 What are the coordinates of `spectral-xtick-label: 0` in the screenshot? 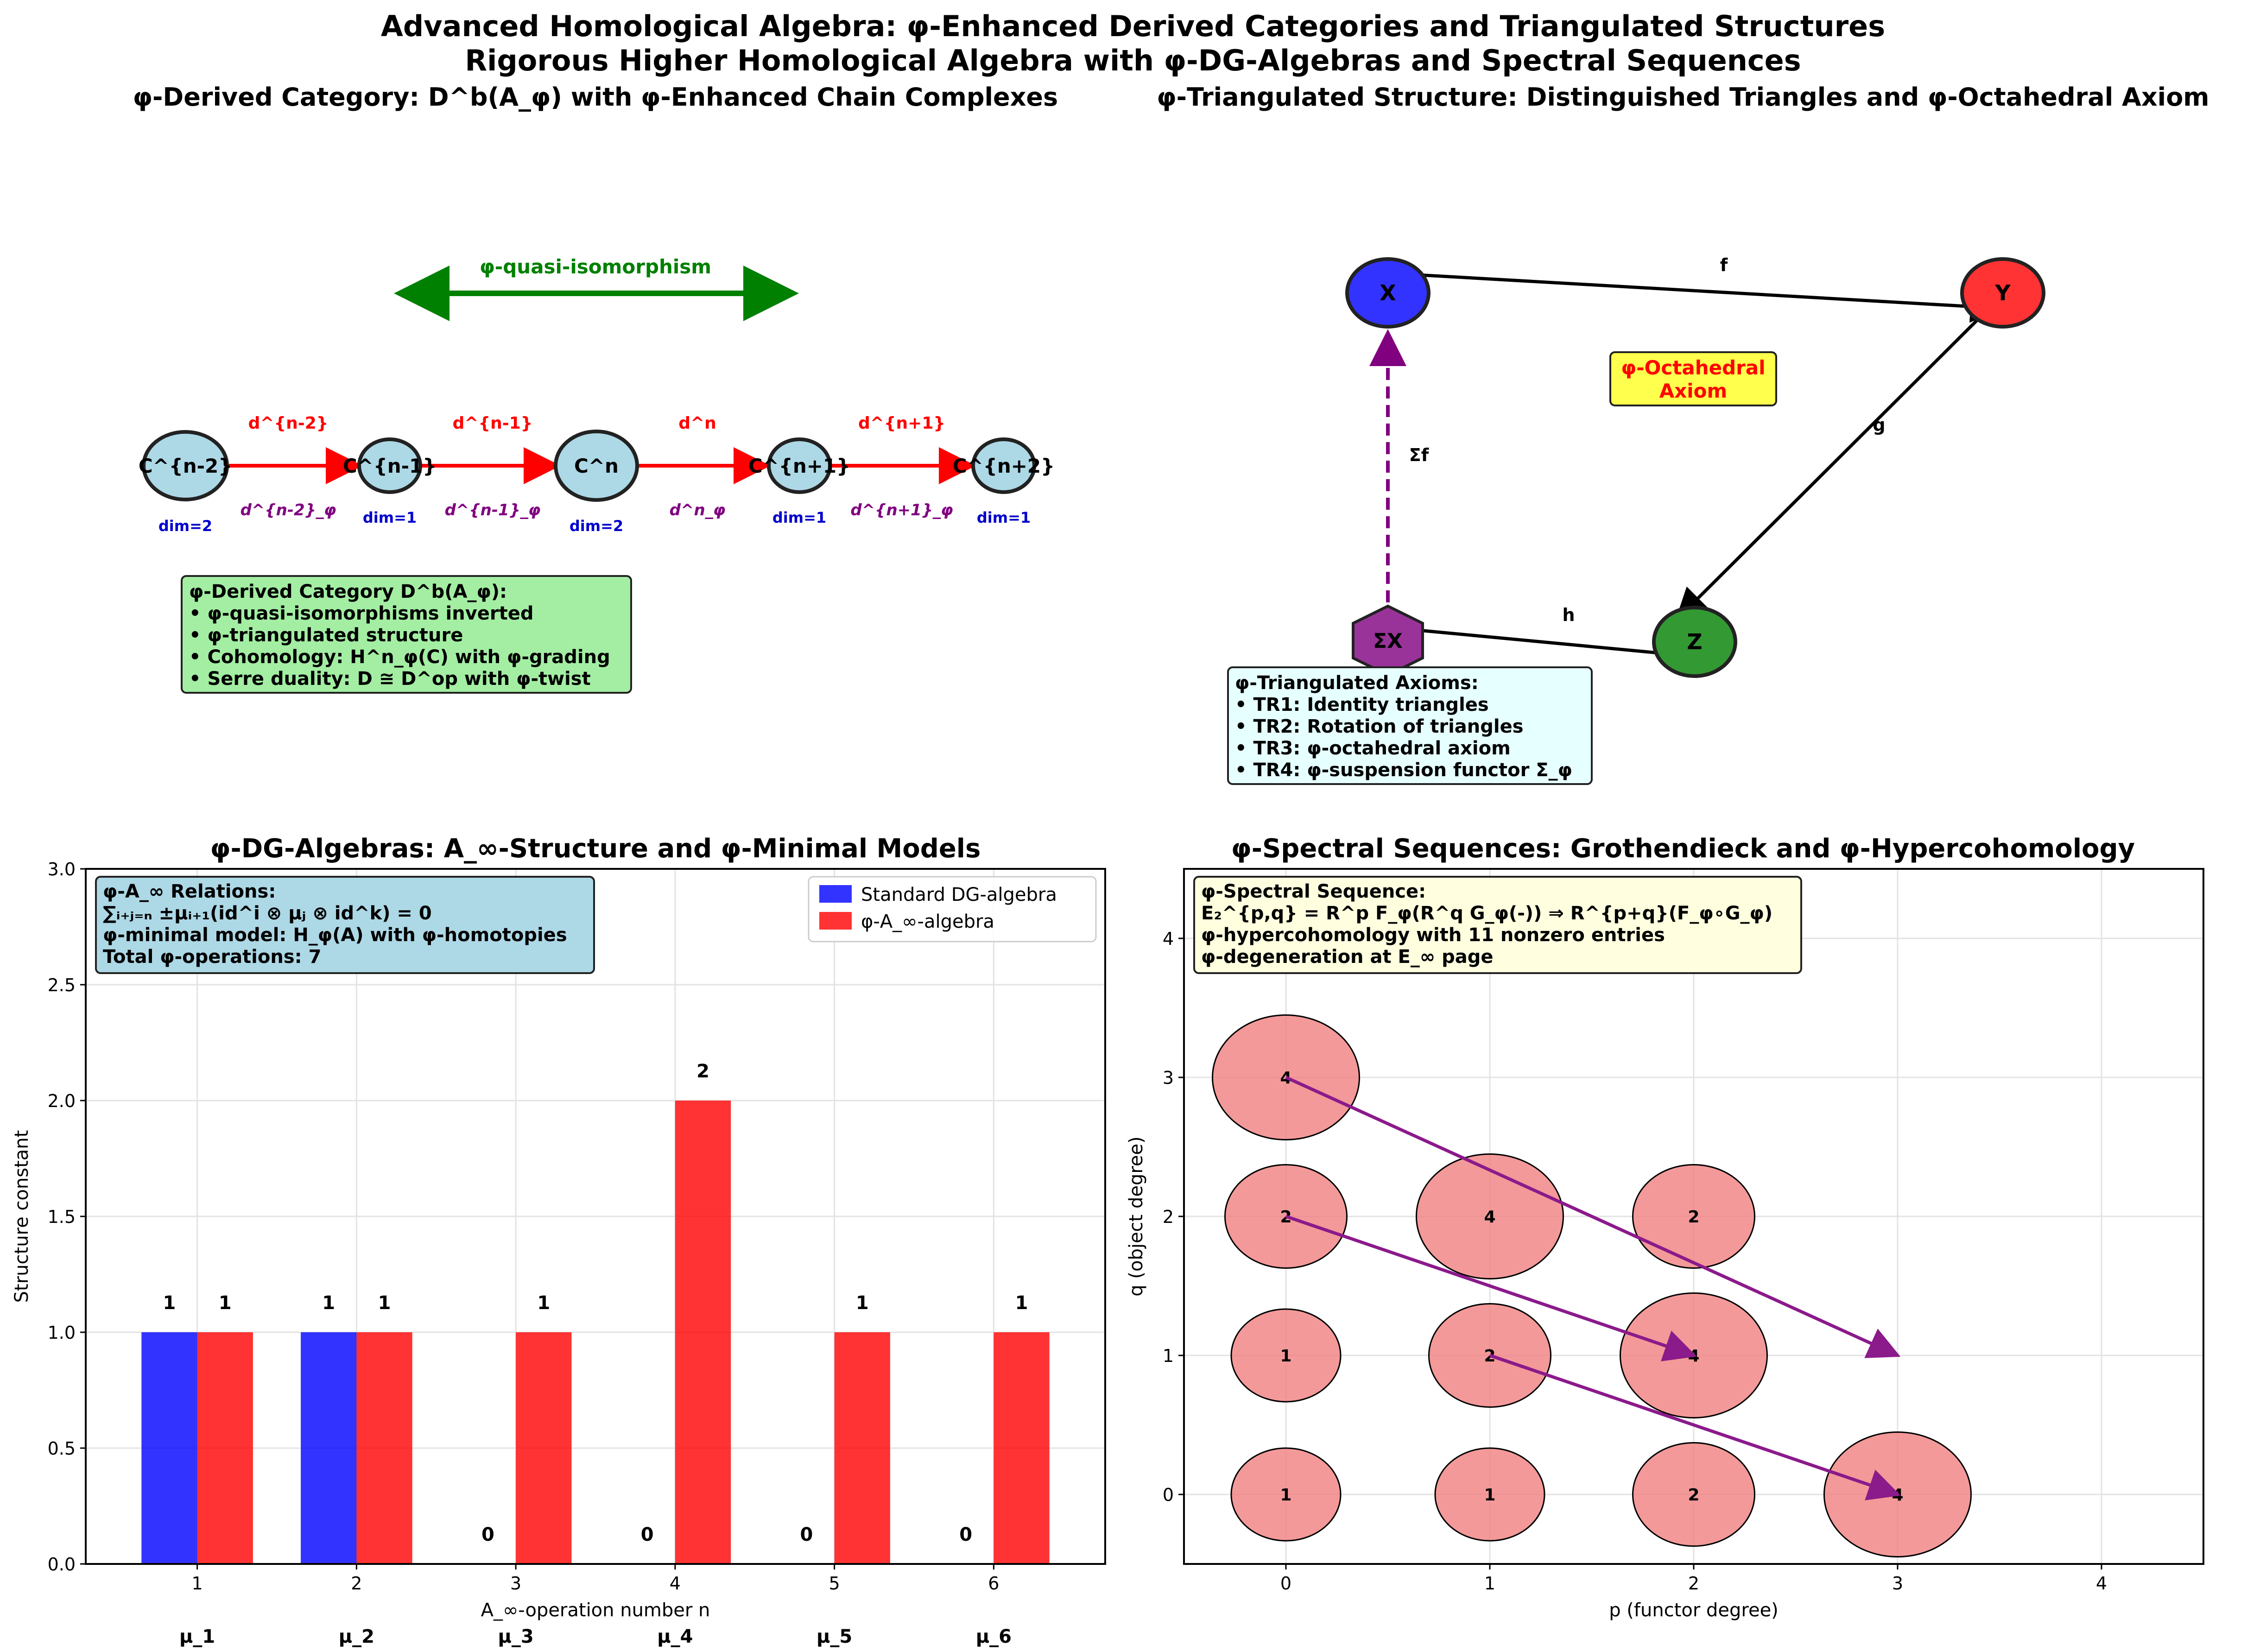 It's located at (1285, 1583).